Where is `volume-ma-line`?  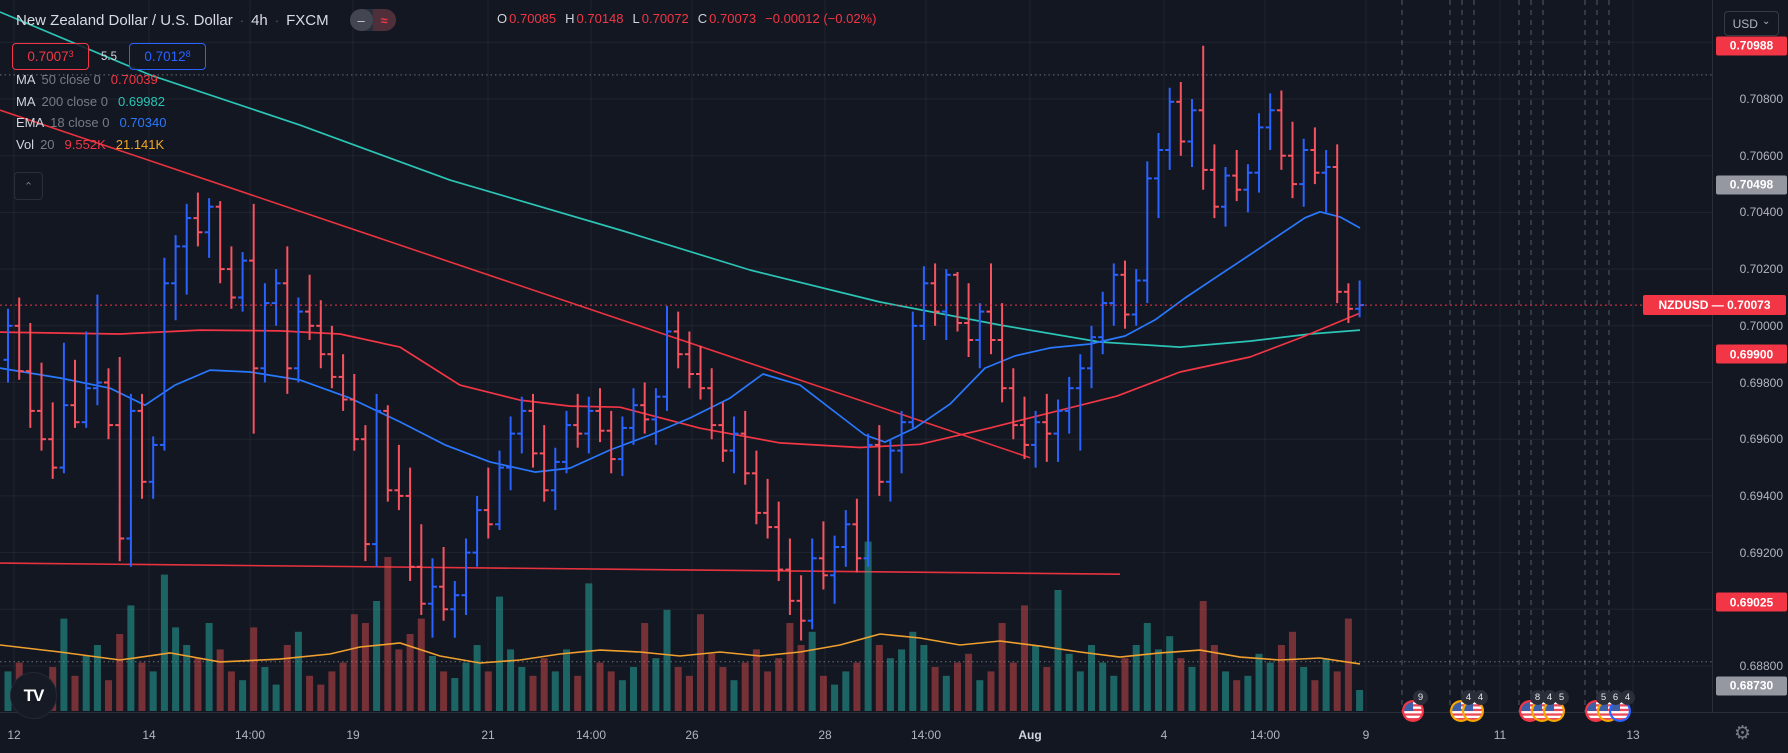
volume-ma-line is located at coordinates (680, 649).